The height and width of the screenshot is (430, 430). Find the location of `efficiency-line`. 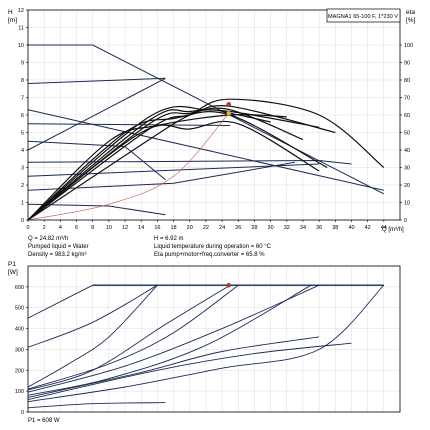

efficiency-line is located at coordinates (129, 166).